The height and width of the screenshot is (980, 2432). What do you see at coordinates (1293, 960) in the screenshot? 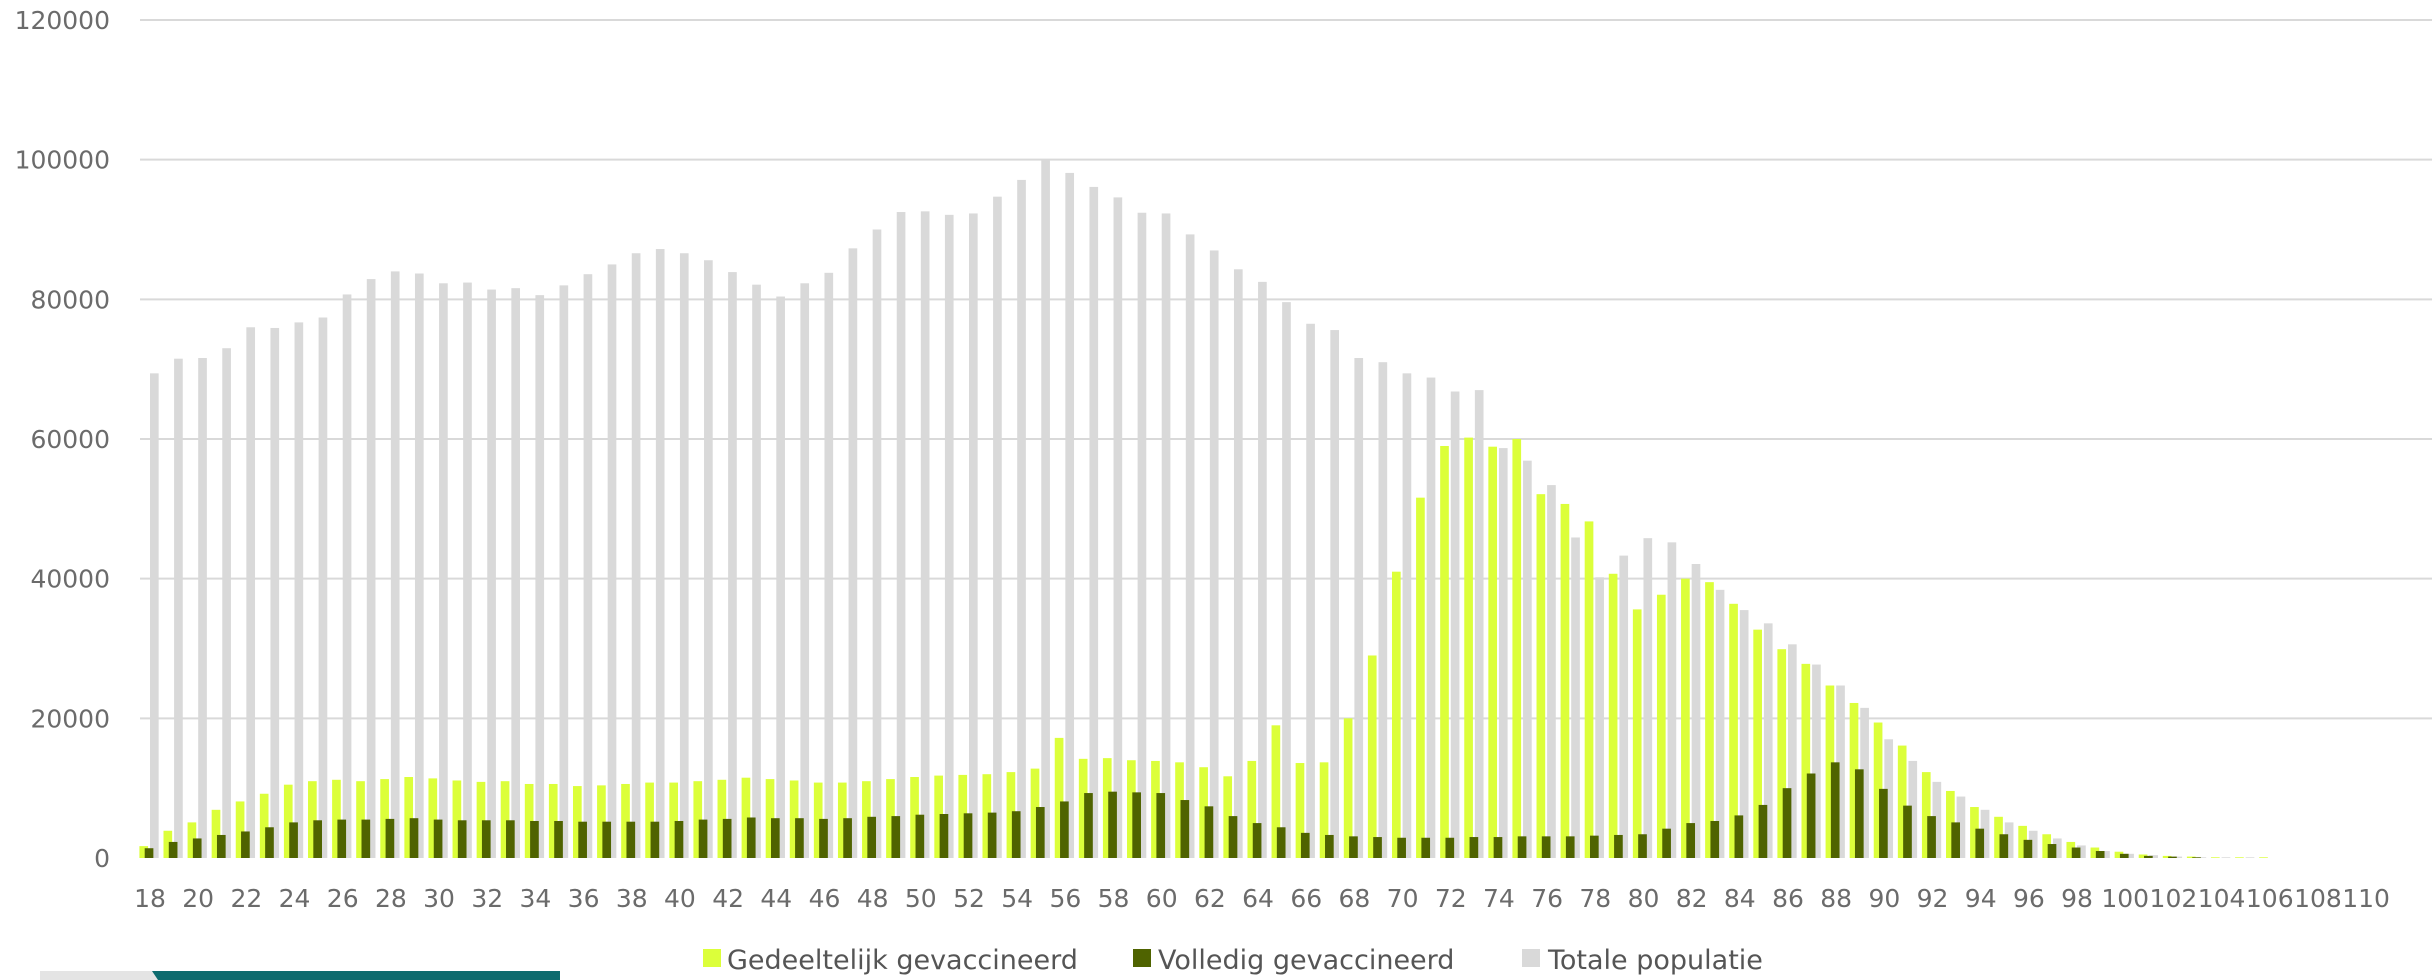
I see `legend-item-full: Volledig gevaccineerd` at bounding box center [1293, 960].